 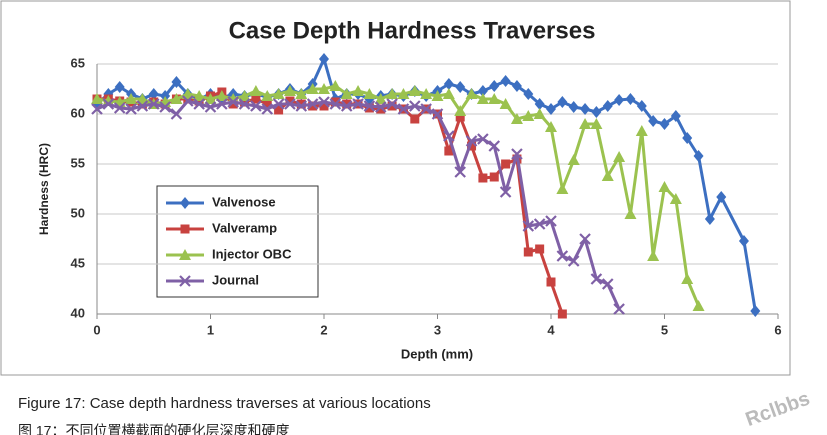 I want to click on x-tick-label: 0, so click(x=96, y=329).